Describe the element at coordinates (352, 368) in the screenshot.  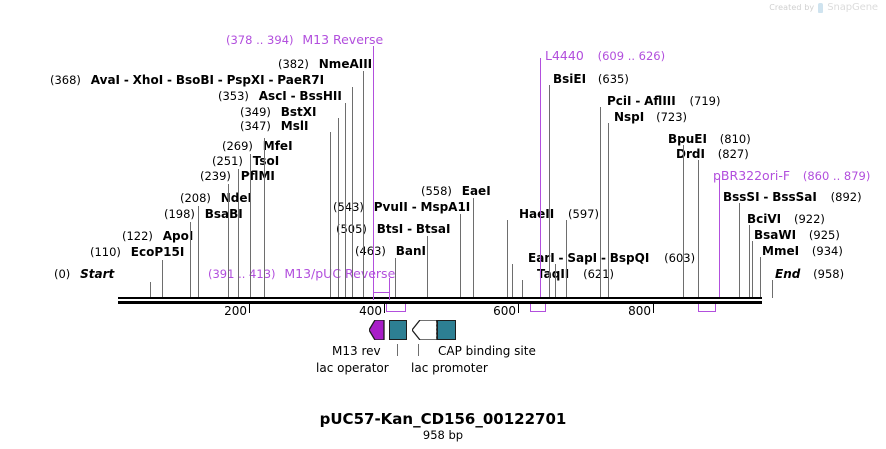
I see `feature-label-lac-operator: lac operator` at that location.